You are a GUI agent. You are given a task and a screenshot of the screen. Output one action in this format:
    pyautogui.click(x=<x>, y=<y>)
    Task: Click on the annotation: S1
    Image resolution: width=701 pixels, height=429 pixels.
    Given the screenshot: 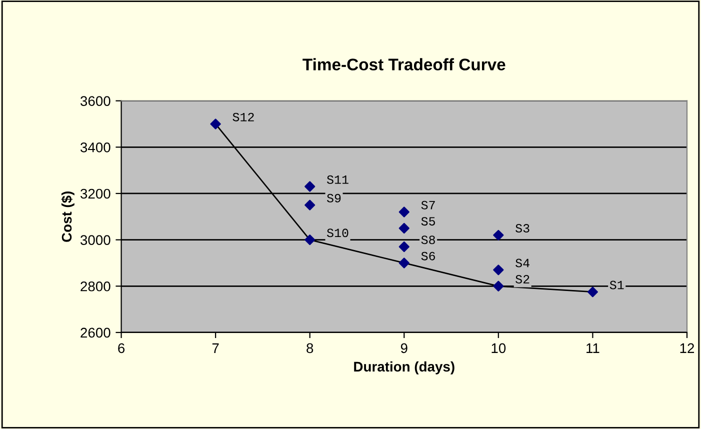 What is the action you would take?
    pyautogui.click(x=617, y=285)
    